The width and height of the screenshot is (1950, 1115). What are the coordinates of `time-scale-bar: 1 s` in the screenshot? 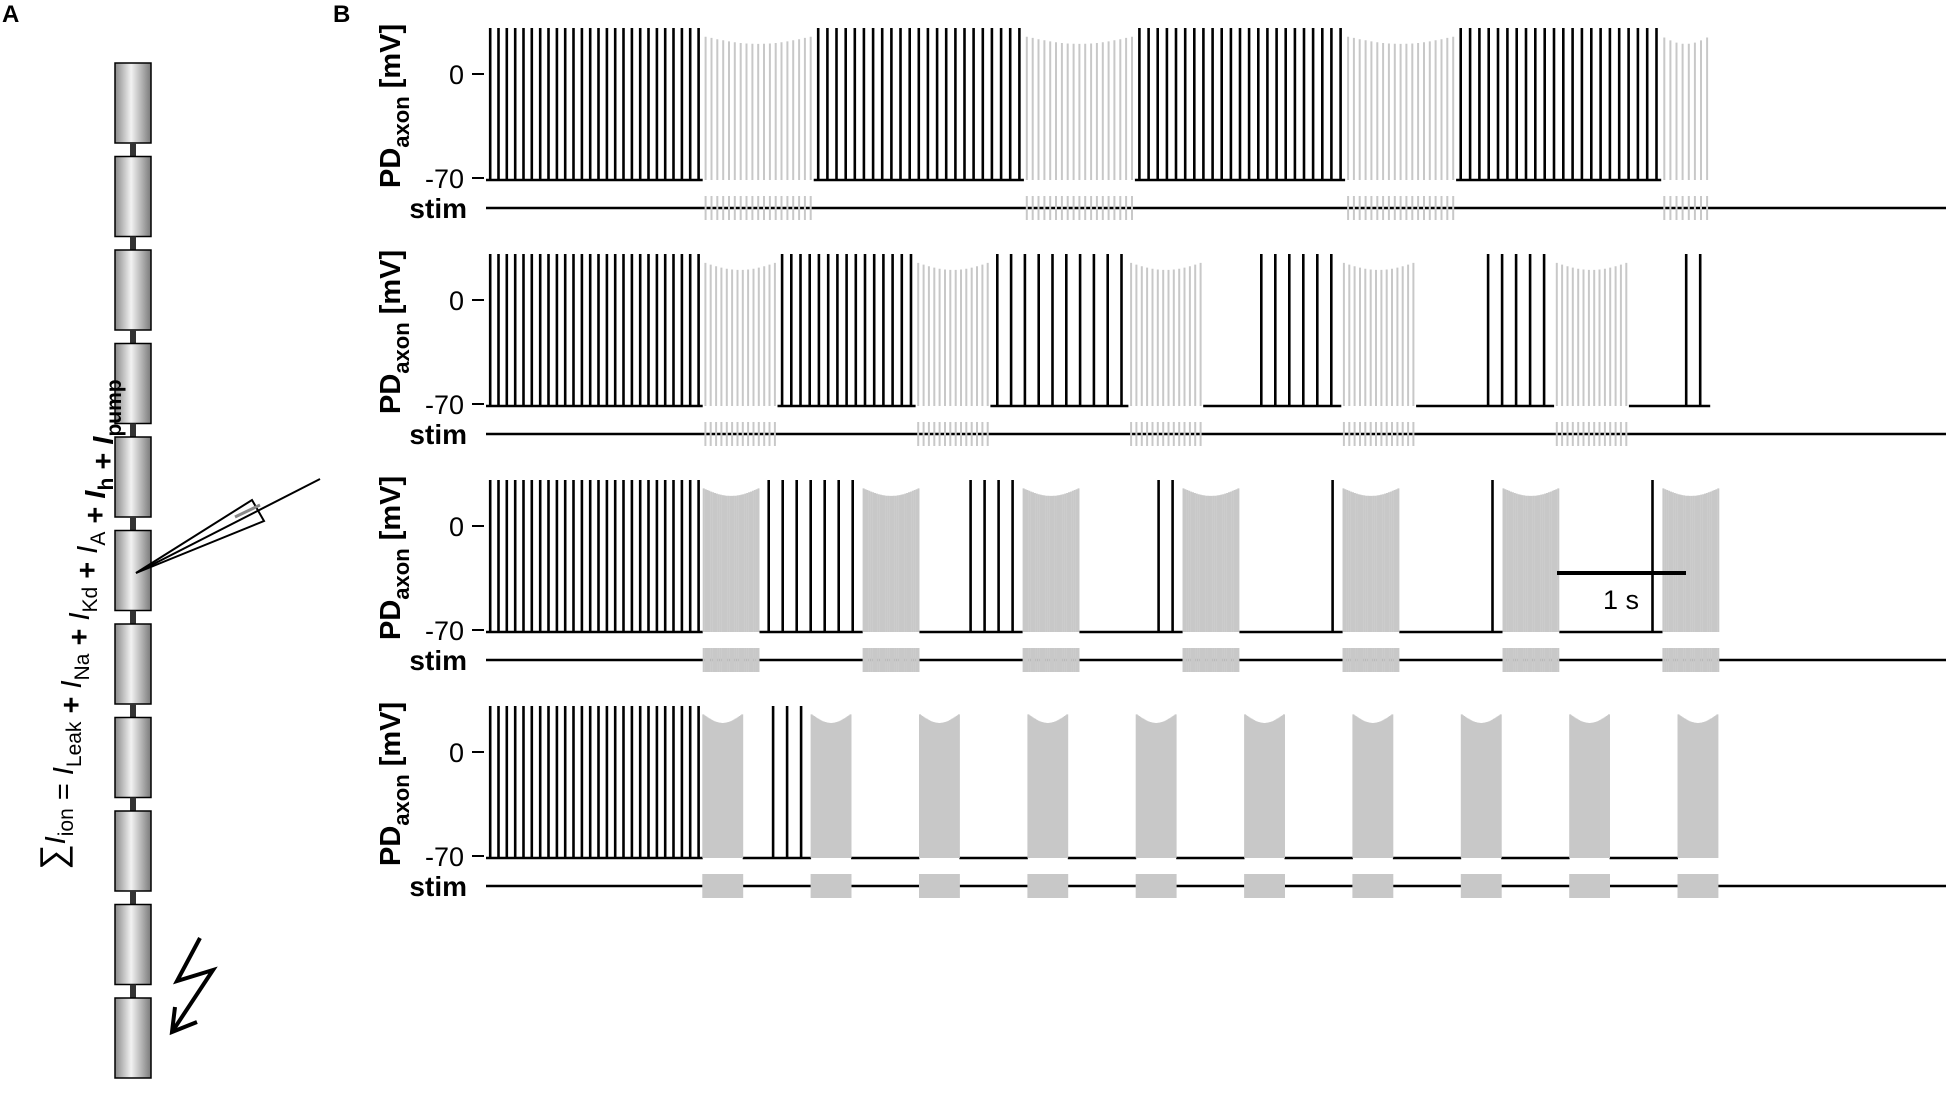 It's located at (1621, 593).